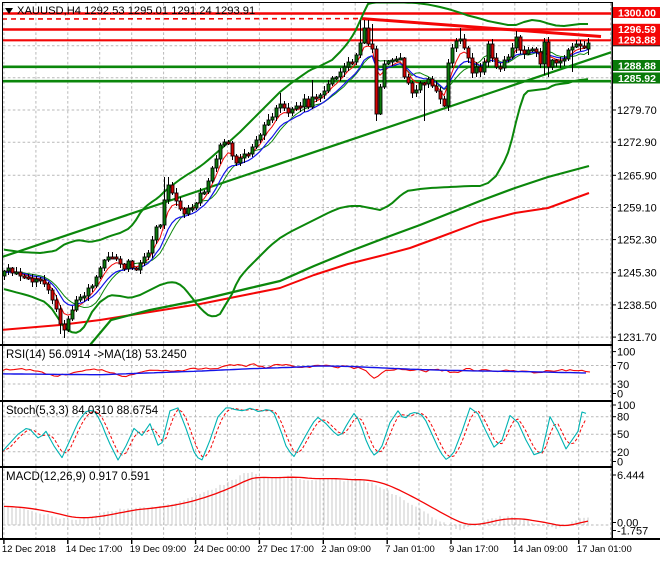 The image size is (660, 565). What do you see at coordinates (604, 549) in the screenshot?
I see `svg-text: 17 Jan 01:00` at bounding box center [604, 549].